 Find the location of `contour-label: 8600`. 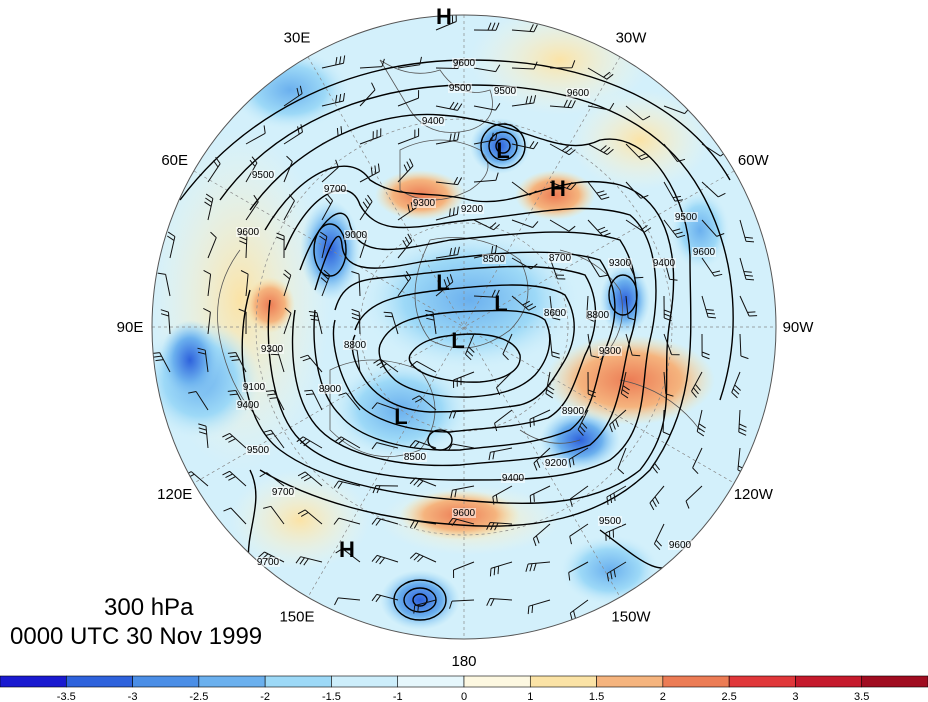

contour-label: 8600 is located at coordinates (555, 313).